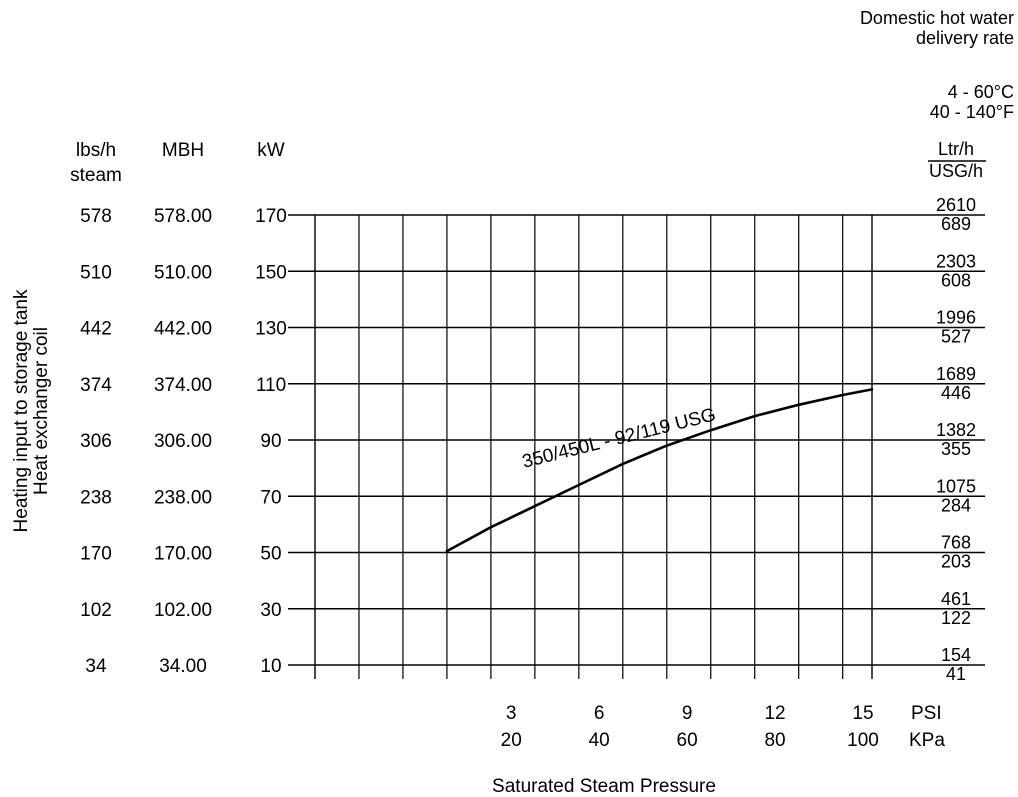  I want to click on x-axis-title: Saturated Steam Pressure, so click(604, 786).